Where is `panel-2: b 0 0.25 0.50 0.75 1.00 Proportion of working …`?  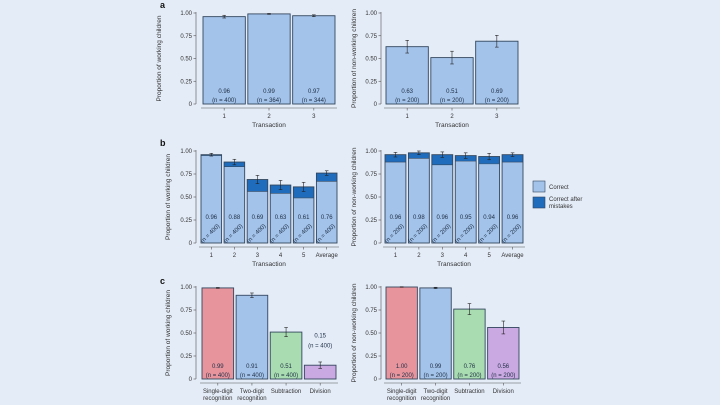
panel-2: b 0 0.25 0.50 0.75 1.00 Proportion of working … is located at coordinates (249, 203).